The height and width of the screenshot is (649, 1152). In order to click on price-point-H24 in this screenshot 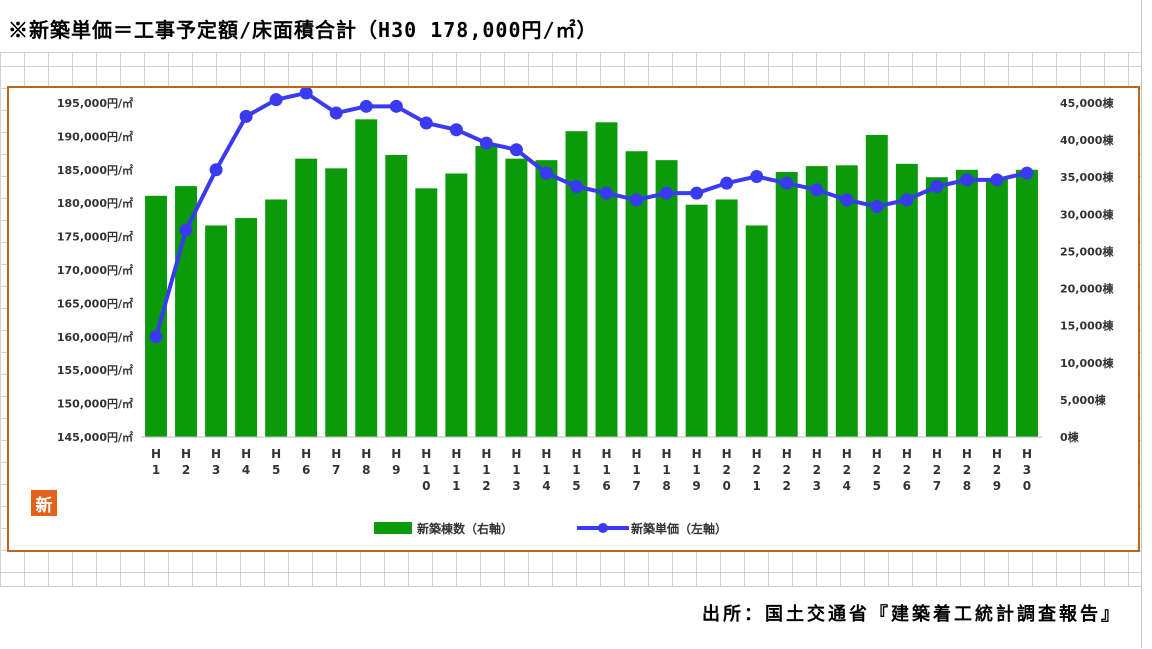, I will do `click(847, 200)`.